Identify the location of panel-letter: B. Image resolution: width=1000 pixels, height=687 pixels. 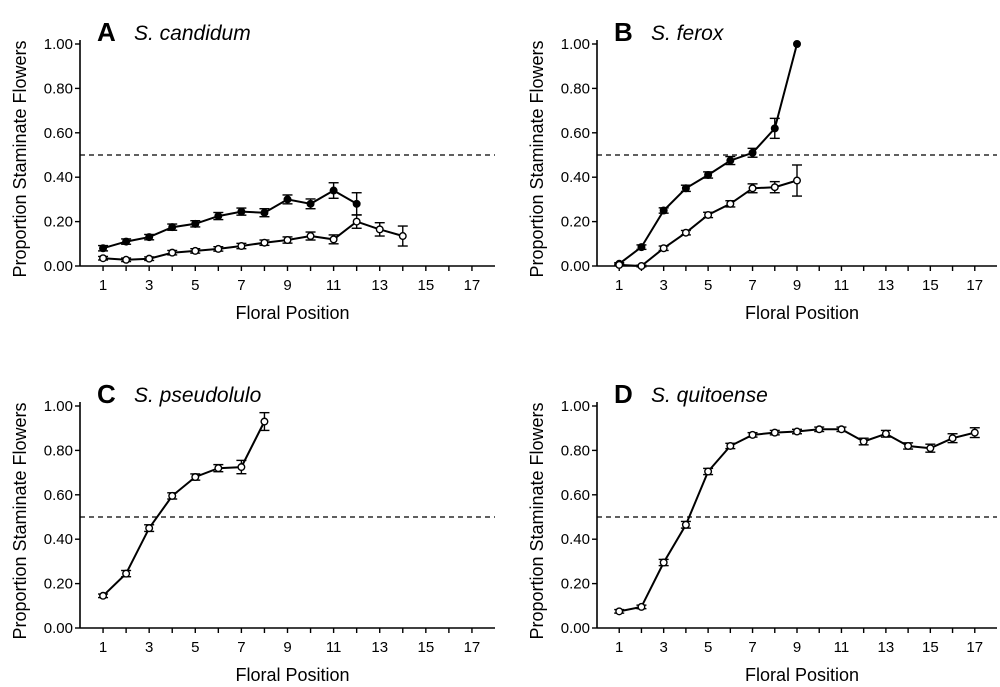
(623, 32).